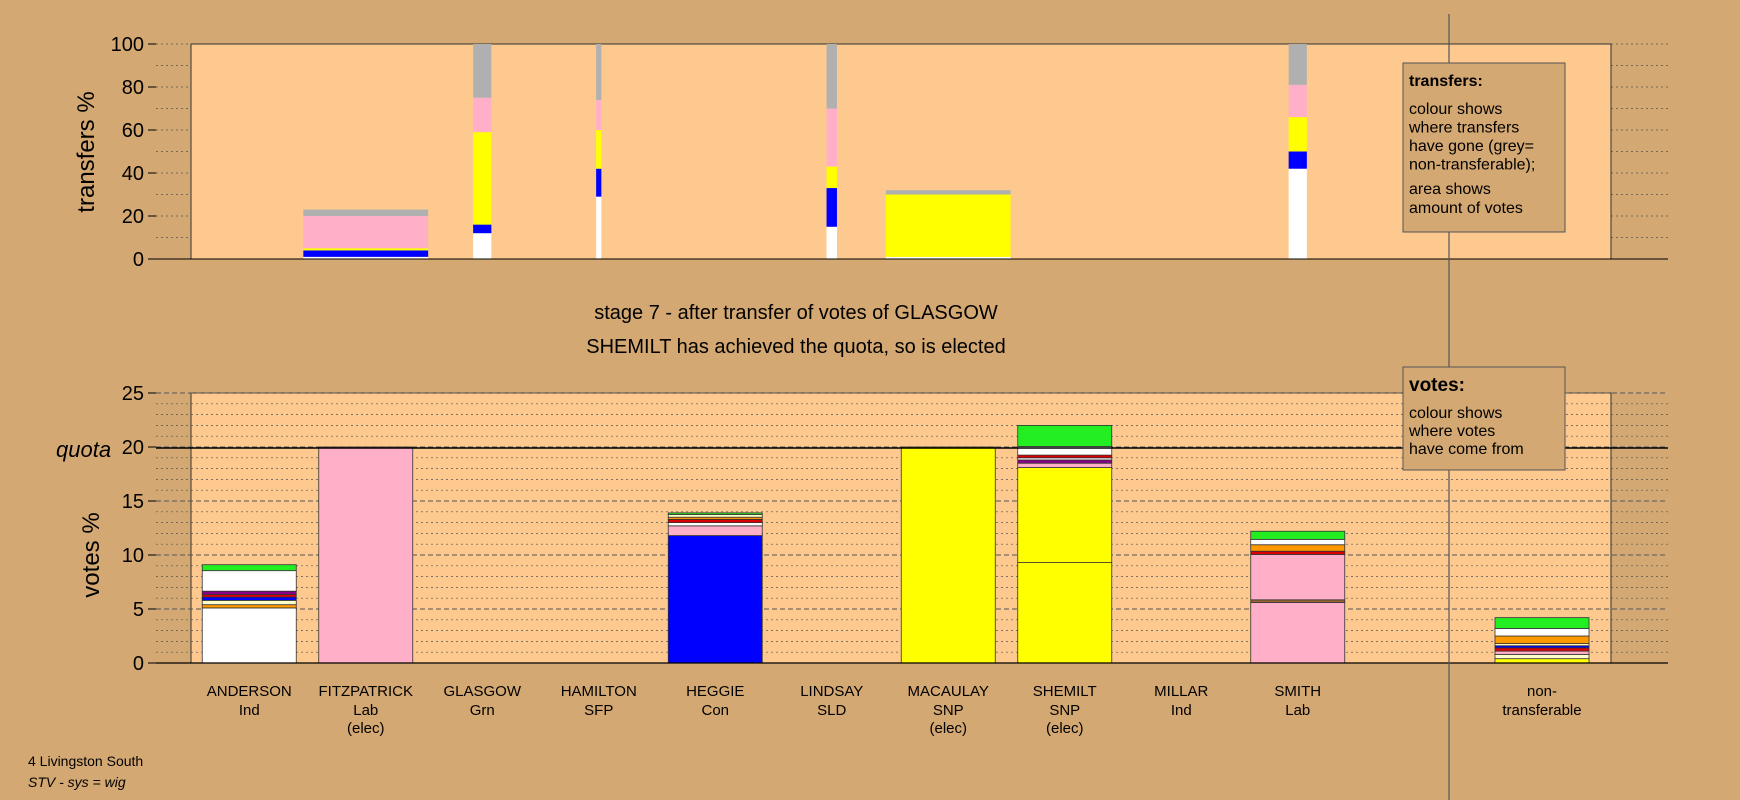 This screenshot has width=1740, height=800. What do you see at coordinates (138, 664) in the screenshot?
I see `votes-y-tick-label: 0` at bounding box center [138, 664].